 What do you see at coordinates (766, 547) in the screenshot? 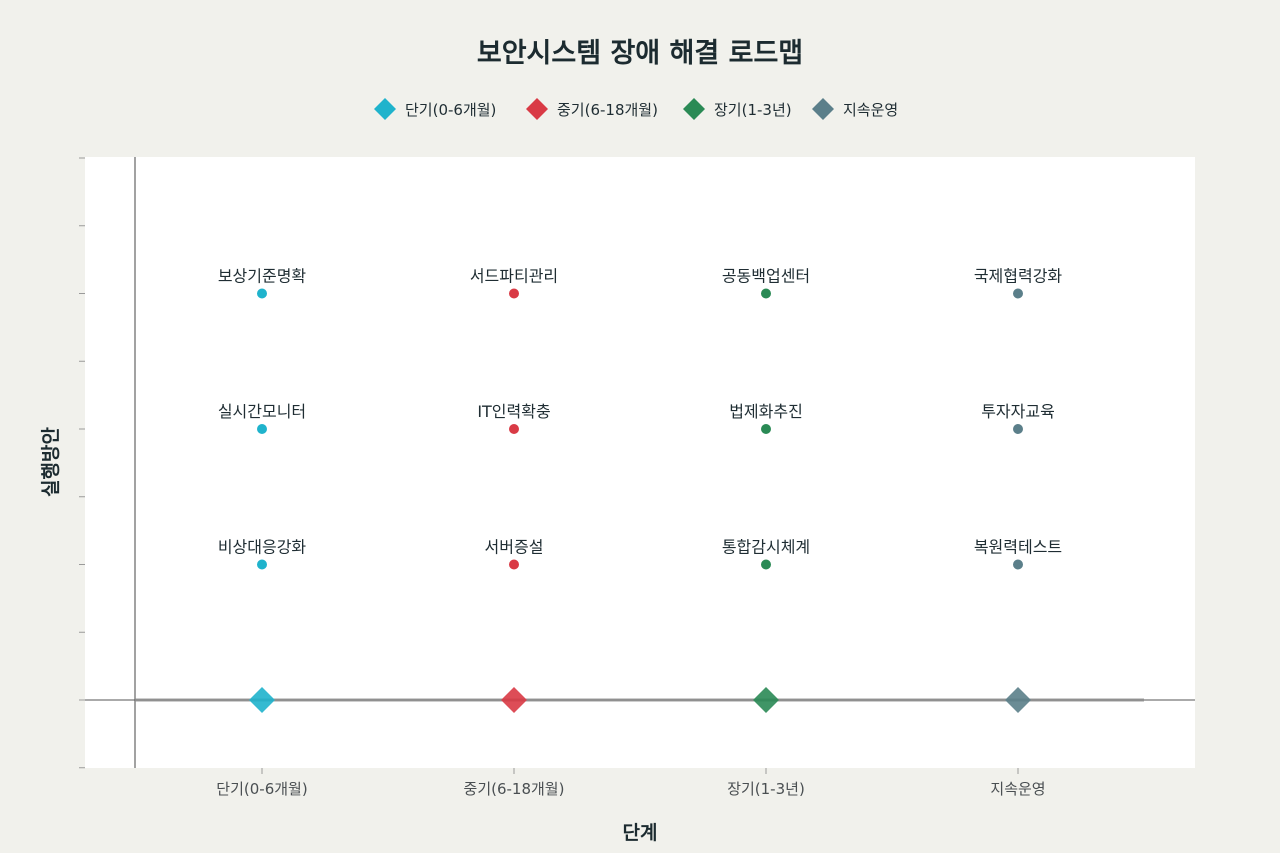
I see `action-label: 통합감시체계` at bounding box center [766, 547].